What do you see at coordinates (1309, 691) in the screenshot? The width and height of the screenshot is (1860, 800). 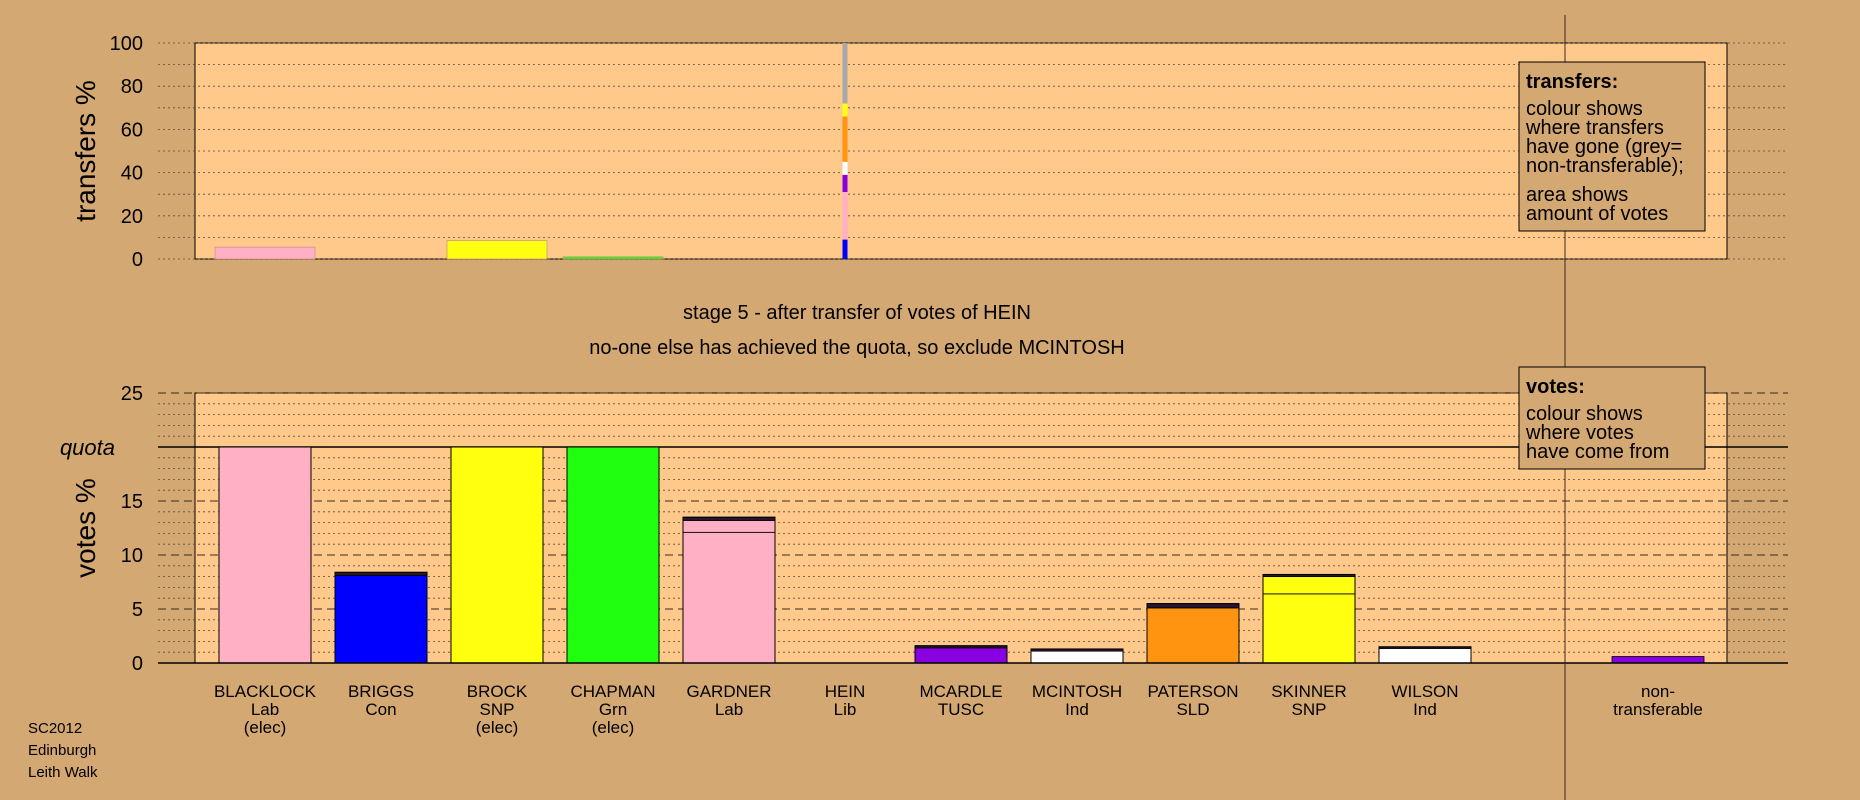 I see `candidate-name-skinner: SKINNER` at bounding box center [1309, 691].